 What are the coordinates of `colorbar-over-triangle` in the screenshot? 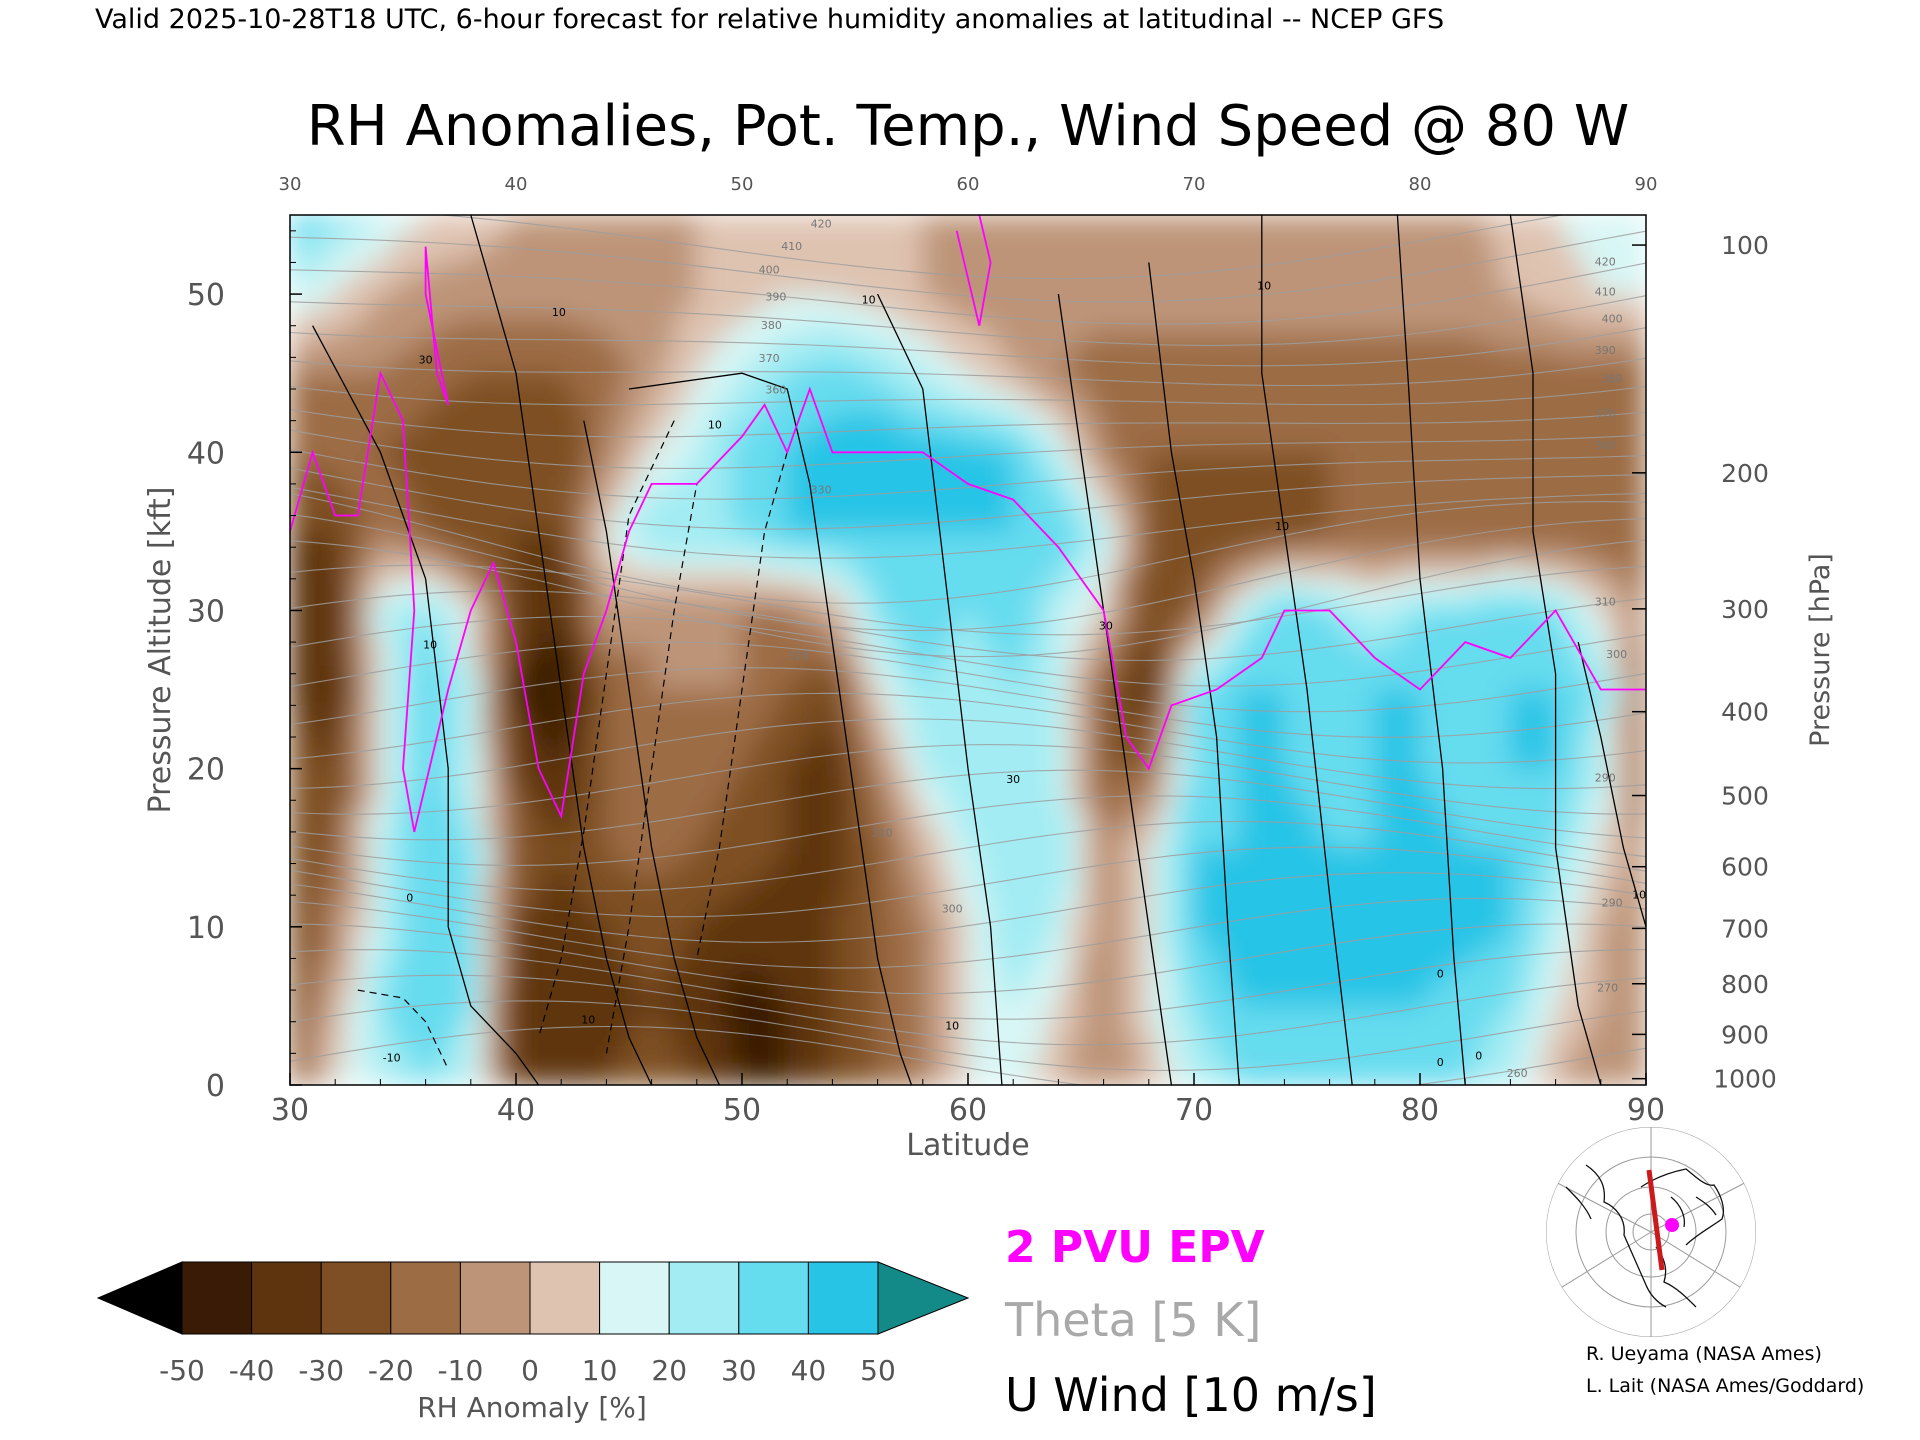 It's located at (923, 1298).